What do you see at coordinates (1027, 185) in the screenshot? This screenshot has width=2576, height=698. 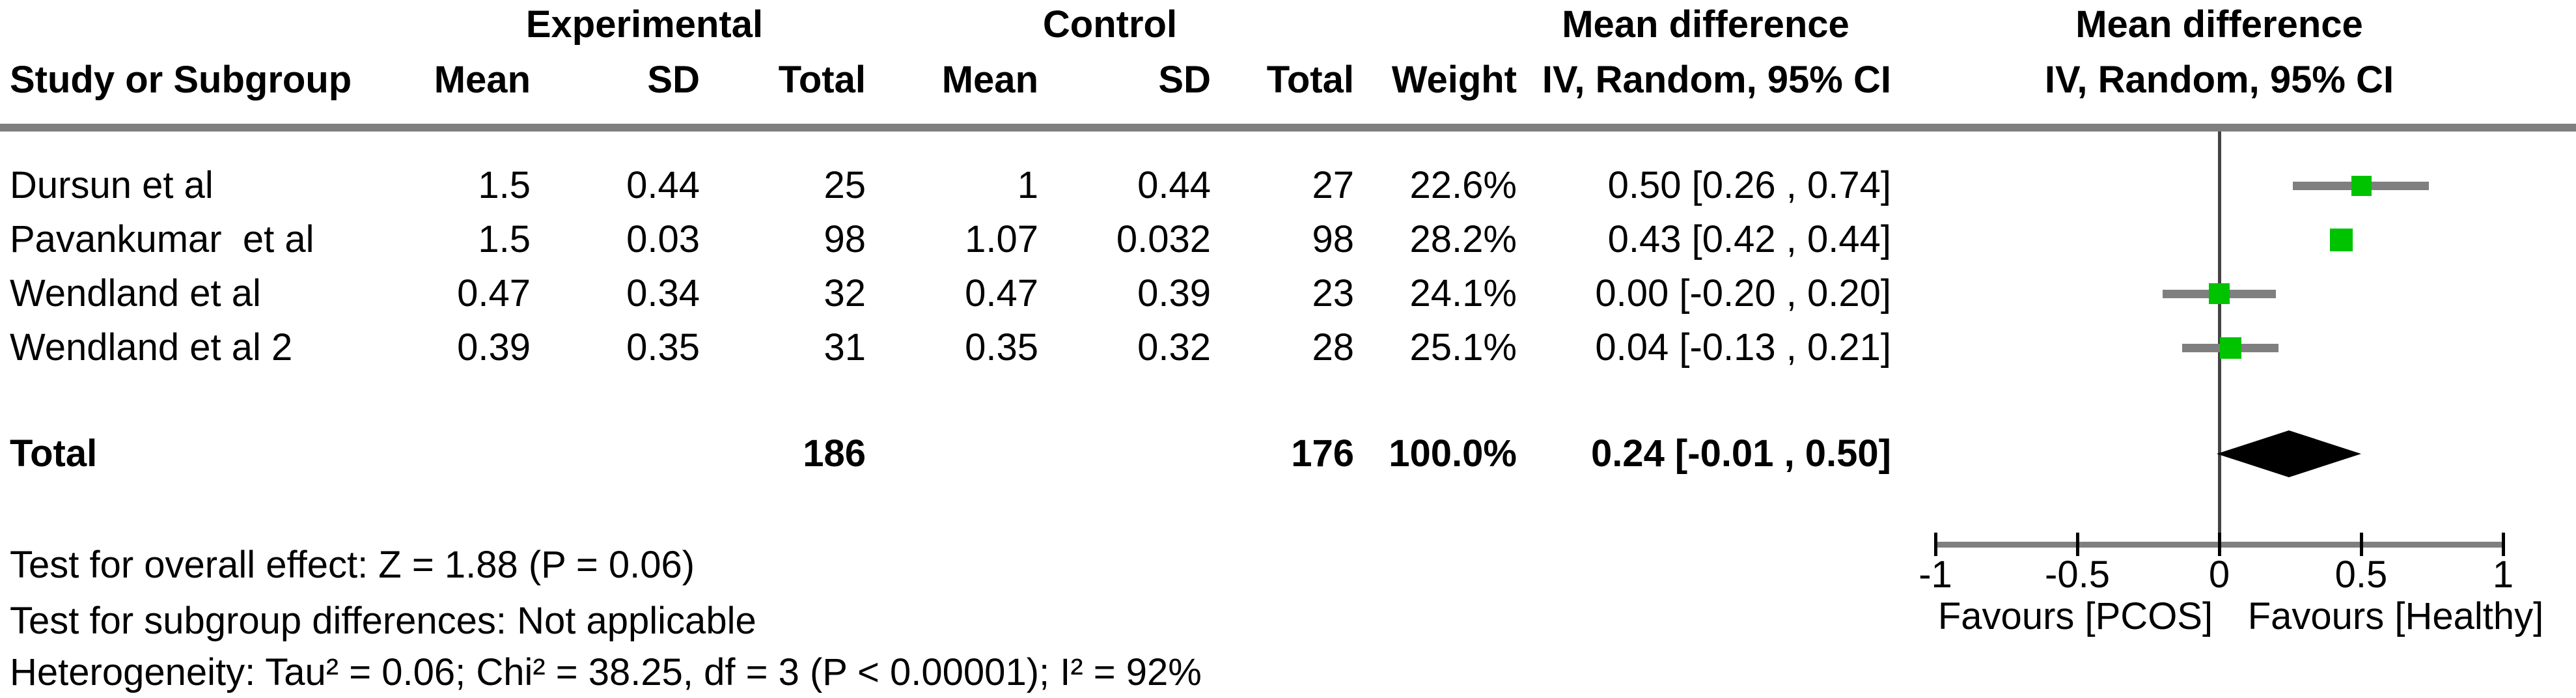 I see `ctl-mean-cell: 1` at bounding box center [1027, 185].